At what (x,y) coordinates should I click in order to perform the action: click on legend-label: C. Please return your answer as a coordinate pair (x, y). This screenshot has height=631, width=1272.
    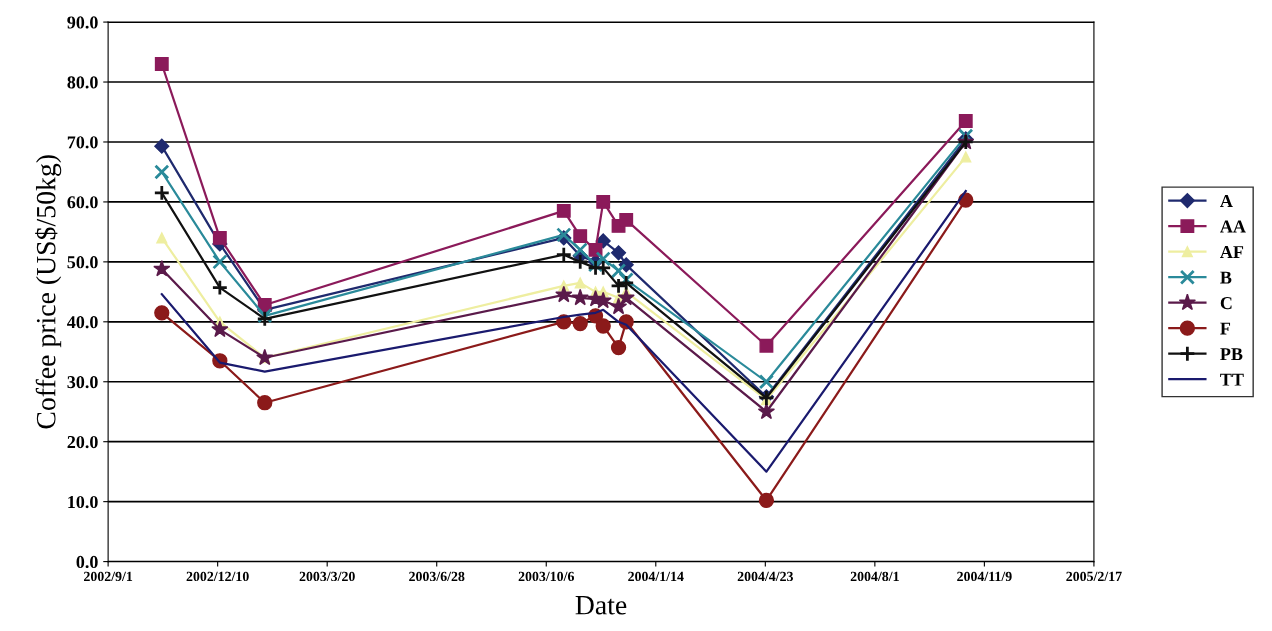
    Looking at the image, I should click on (1226, 303).